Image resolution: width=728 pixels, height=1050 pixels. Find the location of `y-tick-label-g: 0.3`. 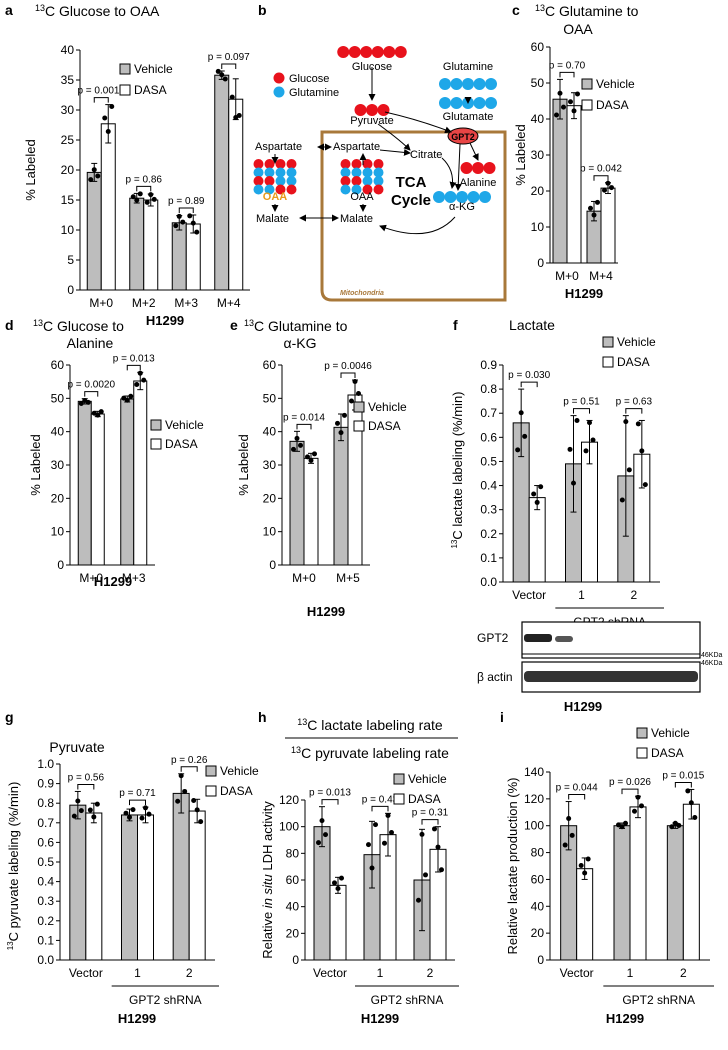

y-tick-label-g: 0.3 is located at coordinates (45, 901).